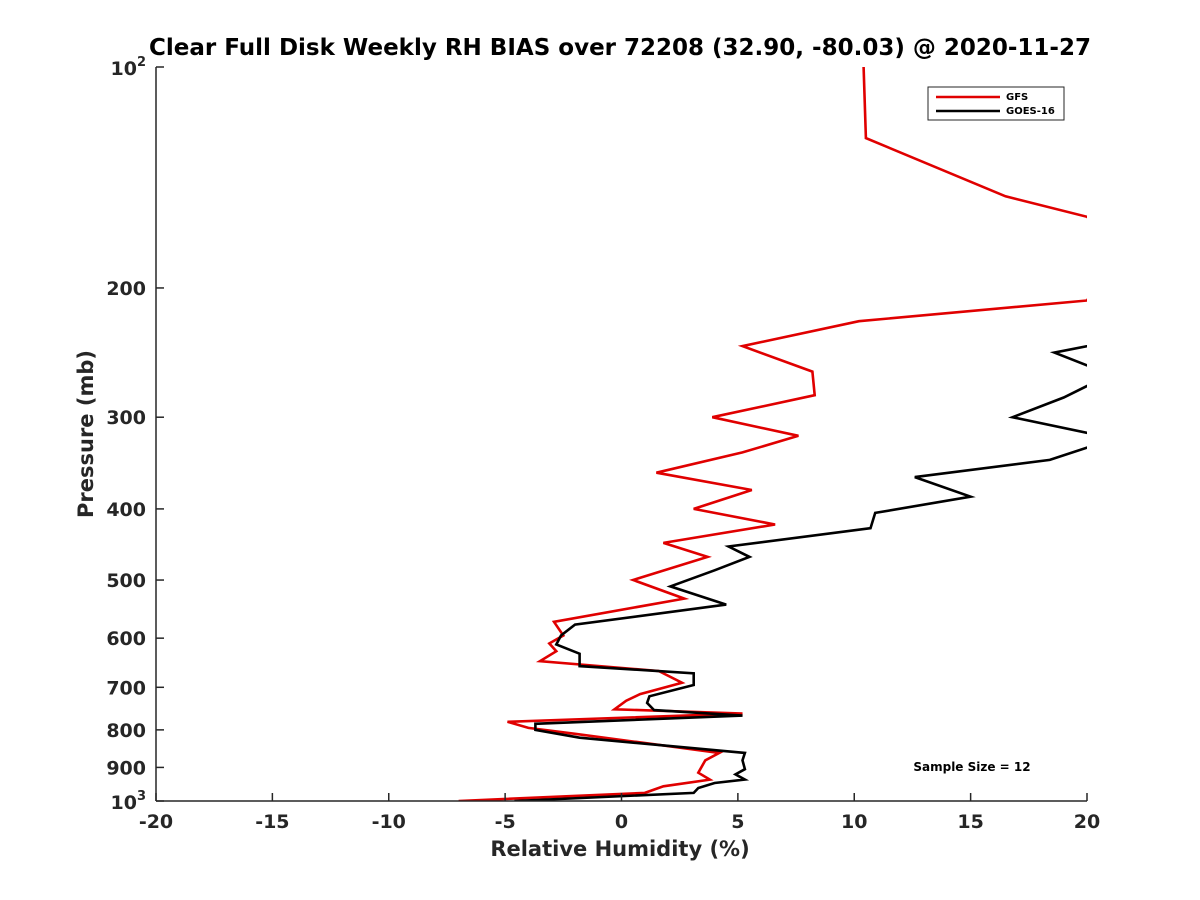 This screenshot has width=1200, height=900. What do you see at coordinates (141, 62) in the screenshot?
I see `y-tick-exponent: 2` at bounding box center [141, 62].